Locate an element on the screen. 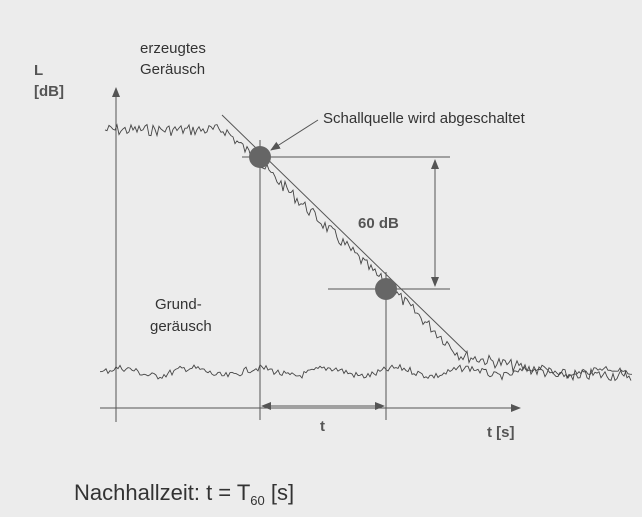  end-point is located at coordinates (386, 289).